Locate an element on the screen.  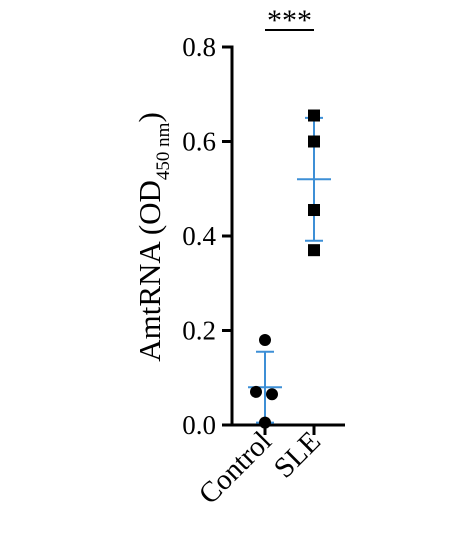
x-tick-label: SLE is located at coordinates (297, 454).